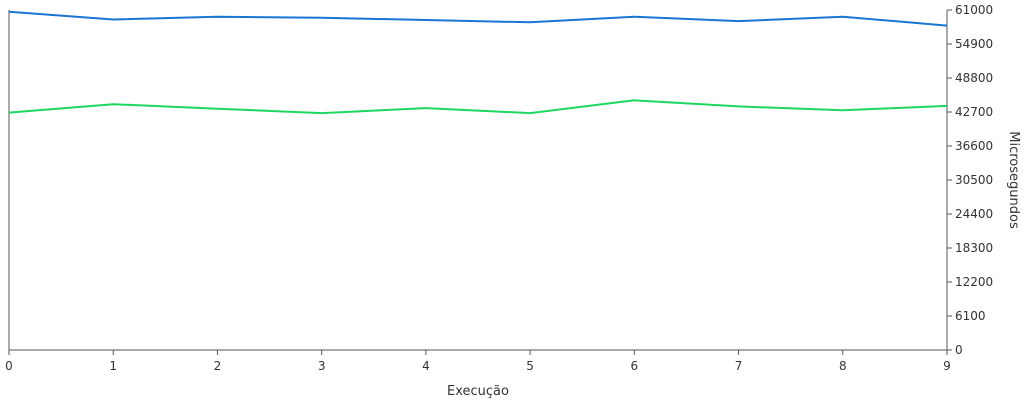  I want to click on y-tick-label: 36600, so click(974, 146).